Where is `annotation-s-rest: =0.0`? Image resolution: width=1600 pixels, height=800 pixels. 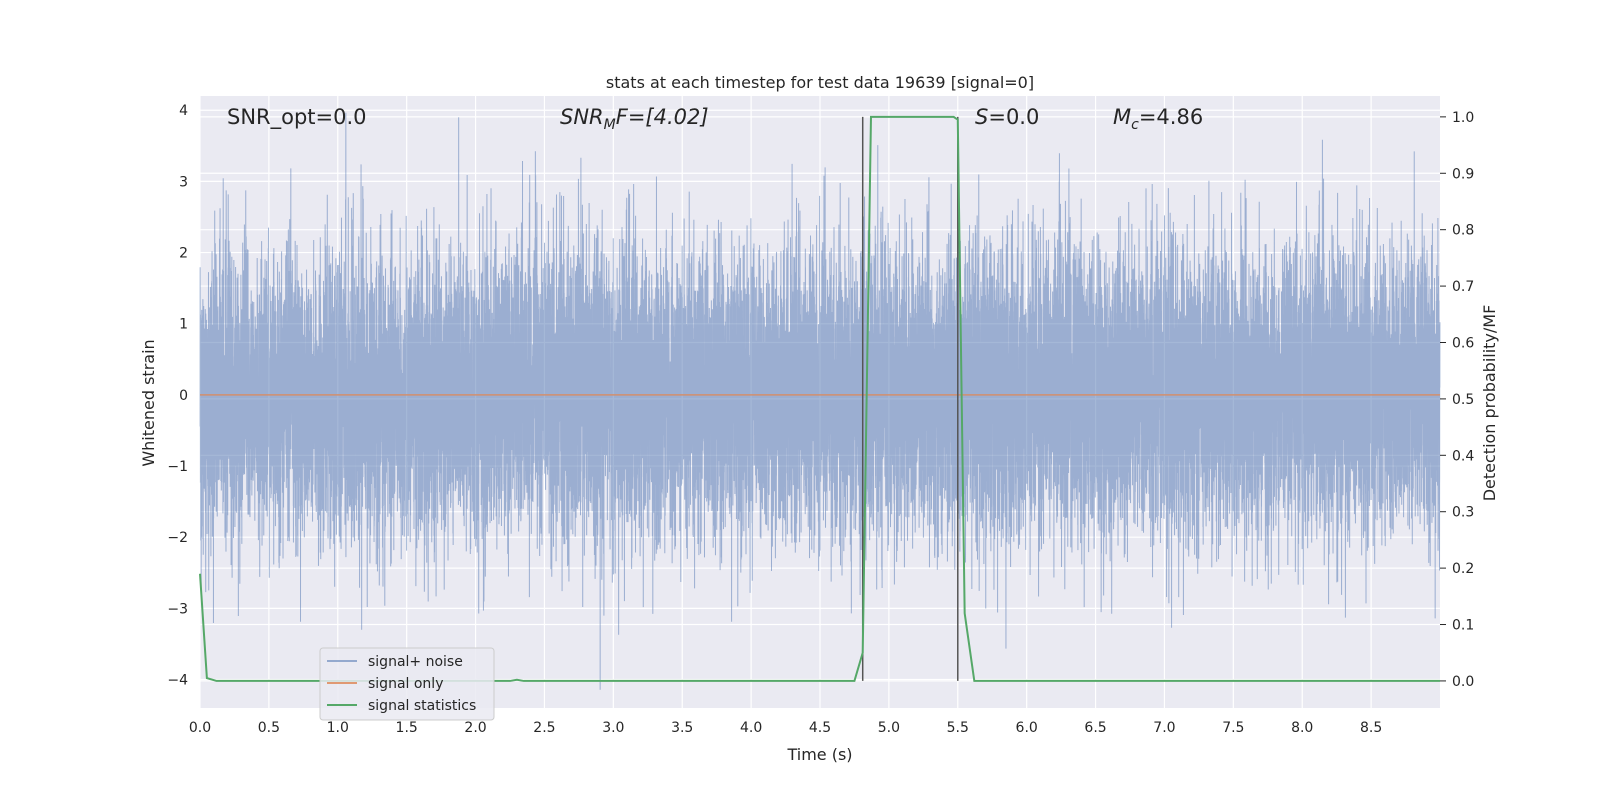
annotation-s-rest: =0.0 is located at coordinates (1013, 117).